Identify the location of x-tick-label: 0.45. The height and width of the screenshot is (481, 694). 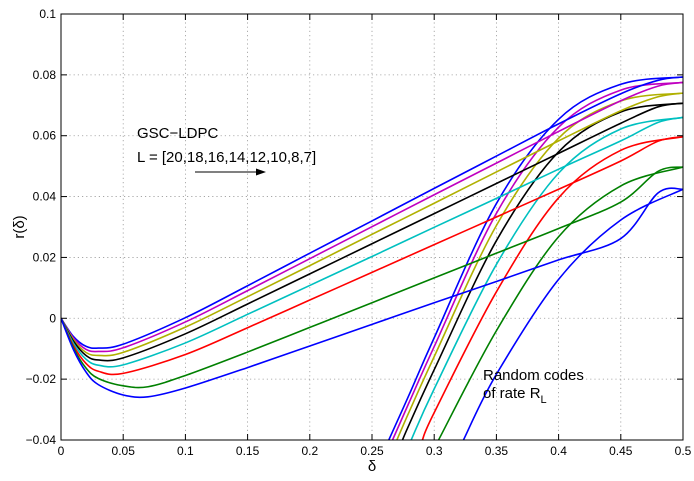
(621, 451).